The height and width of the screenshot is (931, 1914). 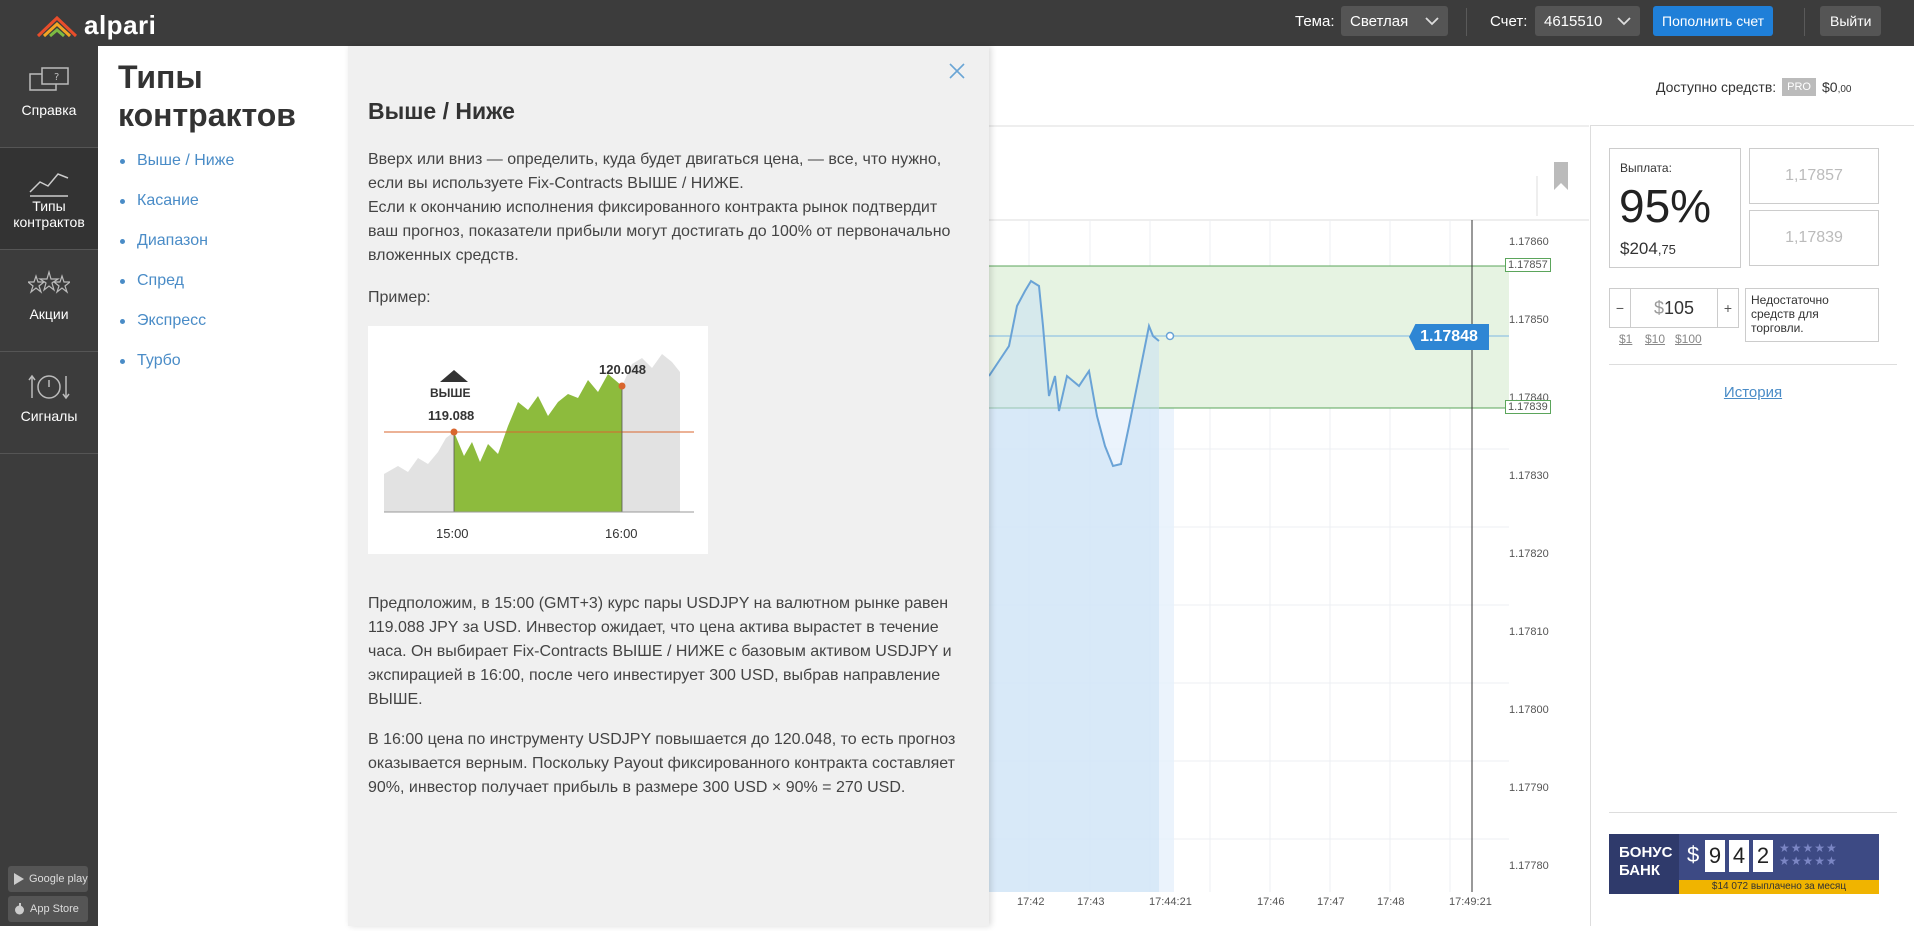 What do you see at coordinates (1529, 554) in the screenshot?
I see `y-tick: 1.17820` at bounding box center [1529, 554].